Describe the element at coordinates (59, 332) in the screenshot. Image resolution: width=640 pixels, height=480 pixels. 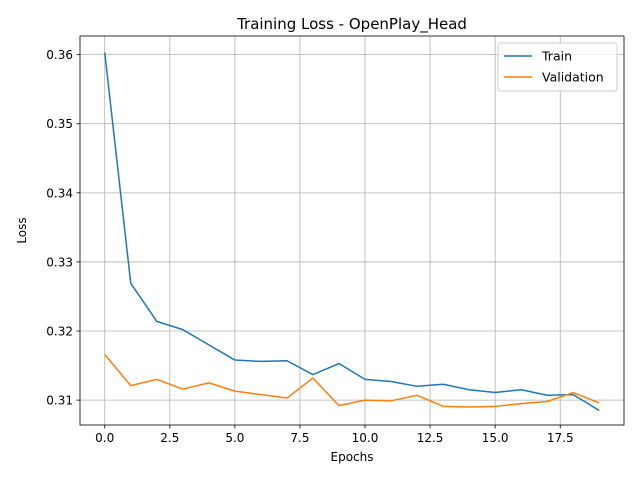
I see `y-tick-label: 0.32` at that location.